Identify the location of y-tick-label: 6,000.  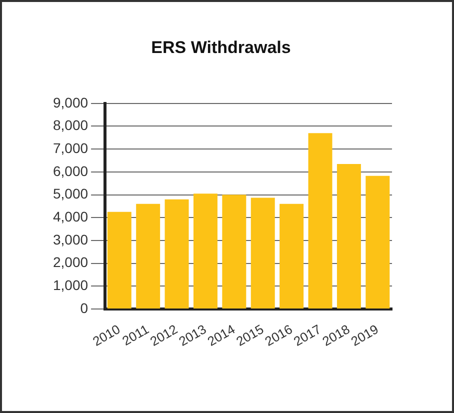
(70, 170).